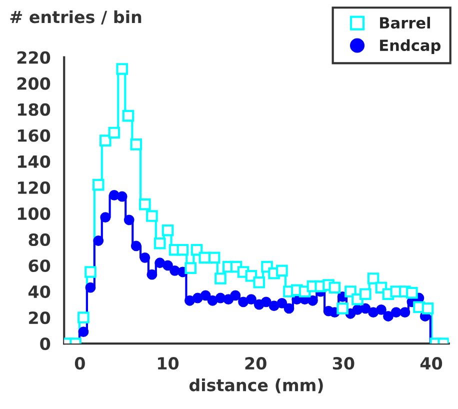 This screenshot has height=409, width=458. What do you see at coordinates (410, 46) in the screenshot?
I see `legend-label: Endcap` at bounding box center [410, 46].